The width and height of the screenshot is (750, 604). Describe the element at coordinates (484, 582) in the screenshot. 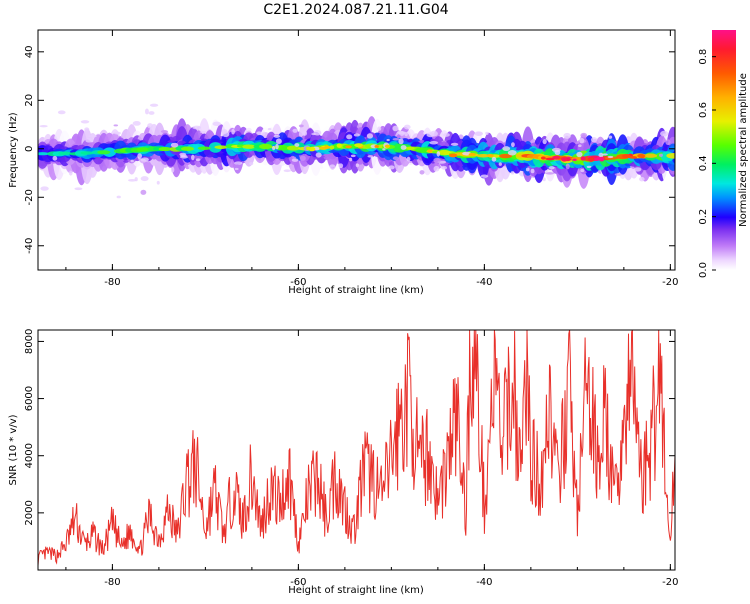

I see `snr-x-tick-label: -40` at that location.